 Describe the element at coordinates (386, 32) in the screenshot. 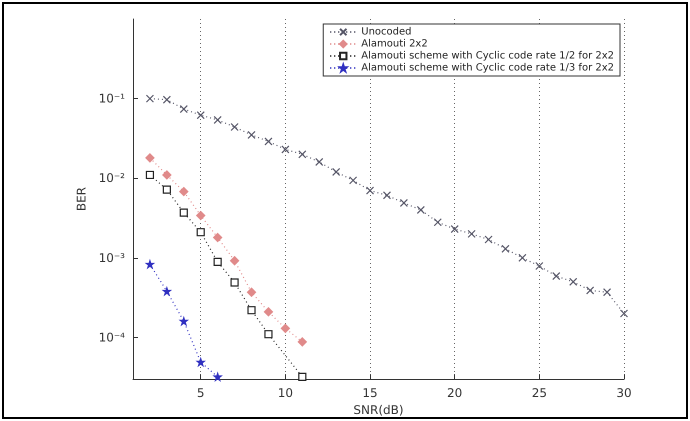

I see `legend-label: Unocoded` at that location.